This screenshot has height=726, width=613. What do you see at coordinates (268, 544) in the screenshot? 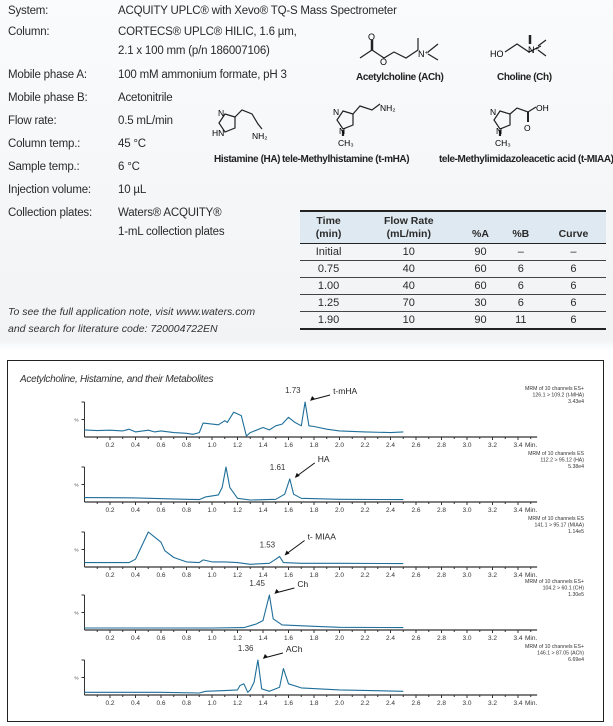
I see `retention-time-label: 1.53` at bounding box center [268, 544].